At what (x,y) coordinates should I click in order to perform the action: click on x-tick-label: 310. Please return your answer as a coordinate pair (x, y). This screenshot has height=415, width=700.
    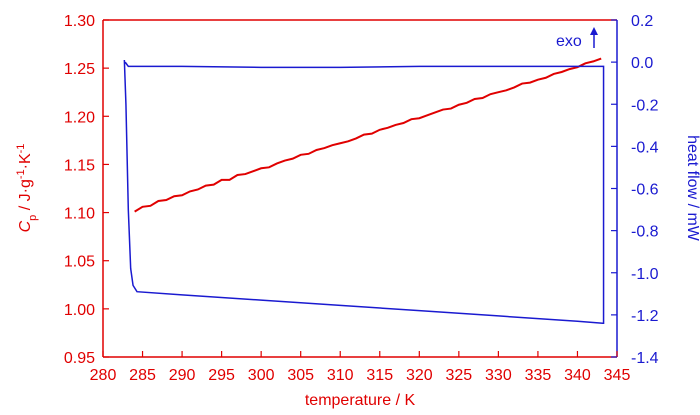
    Looking at the image, I should click on (340, 375).